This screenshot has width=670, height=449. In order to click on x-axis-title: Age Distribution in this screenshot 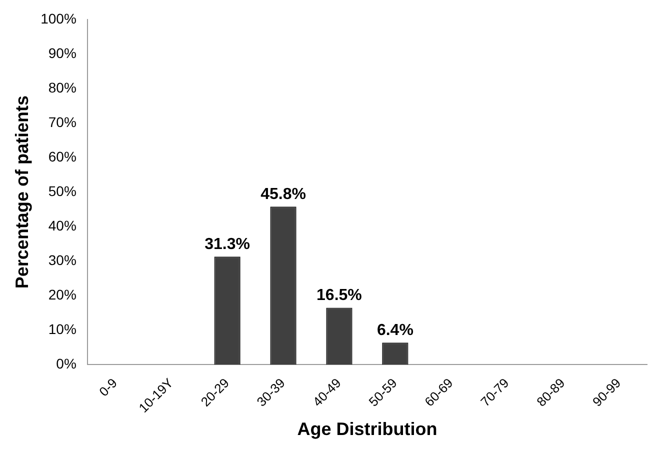, I will do `click(367, 429)`.